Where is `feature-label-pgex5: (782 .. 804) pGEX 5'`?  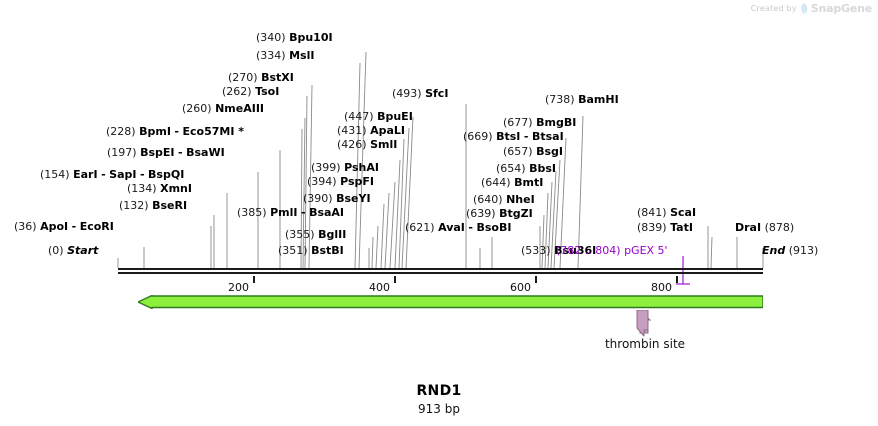
feature-label-pgex5: (782 .. 804) pGEX 5' is located at coordinates (612, 250).